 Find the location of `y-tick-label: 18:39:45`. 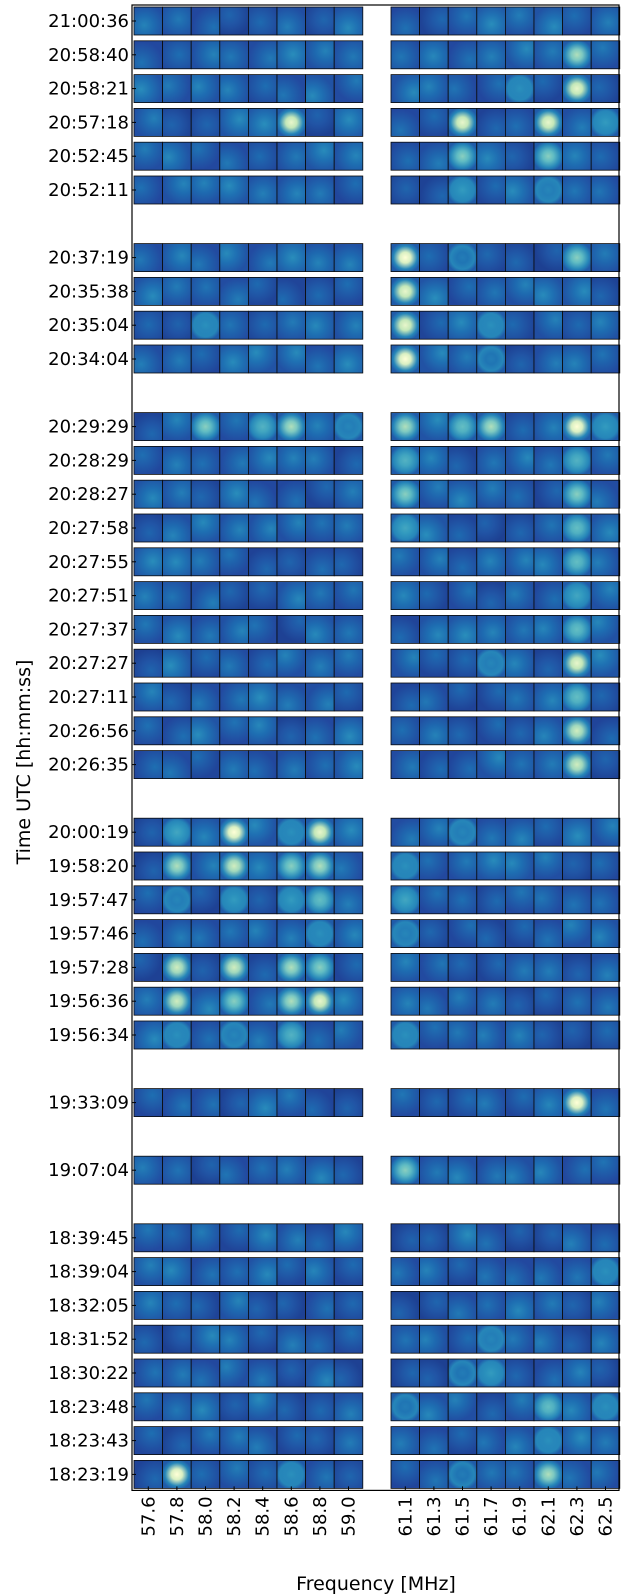

y-tick-label: 18:39:45 is located at coordinates (88, 1238).